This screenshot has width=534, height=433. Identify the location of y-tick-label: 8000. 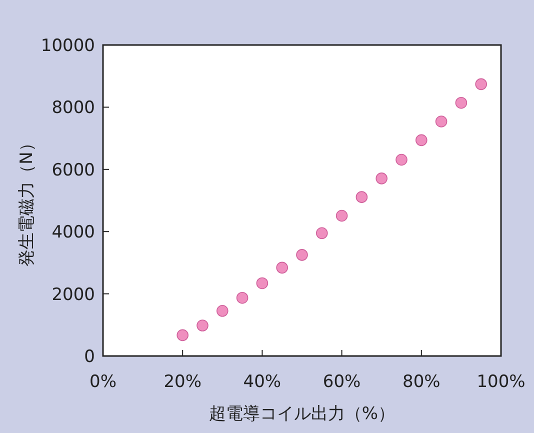
(73, 108).